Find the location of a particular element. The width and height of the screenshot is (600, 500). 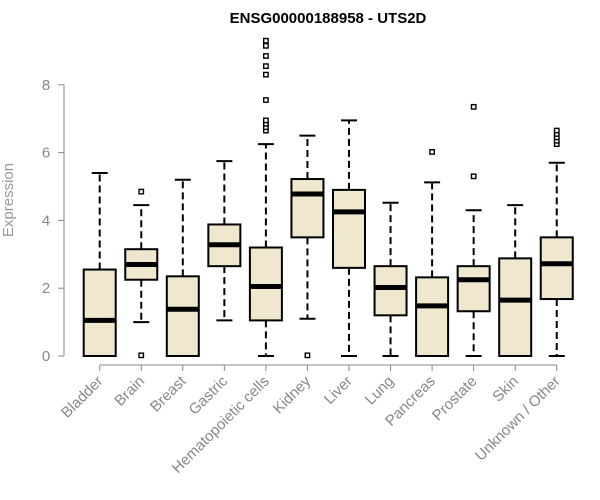

y-tick-label: 0 is located at coordinates (46, 356).